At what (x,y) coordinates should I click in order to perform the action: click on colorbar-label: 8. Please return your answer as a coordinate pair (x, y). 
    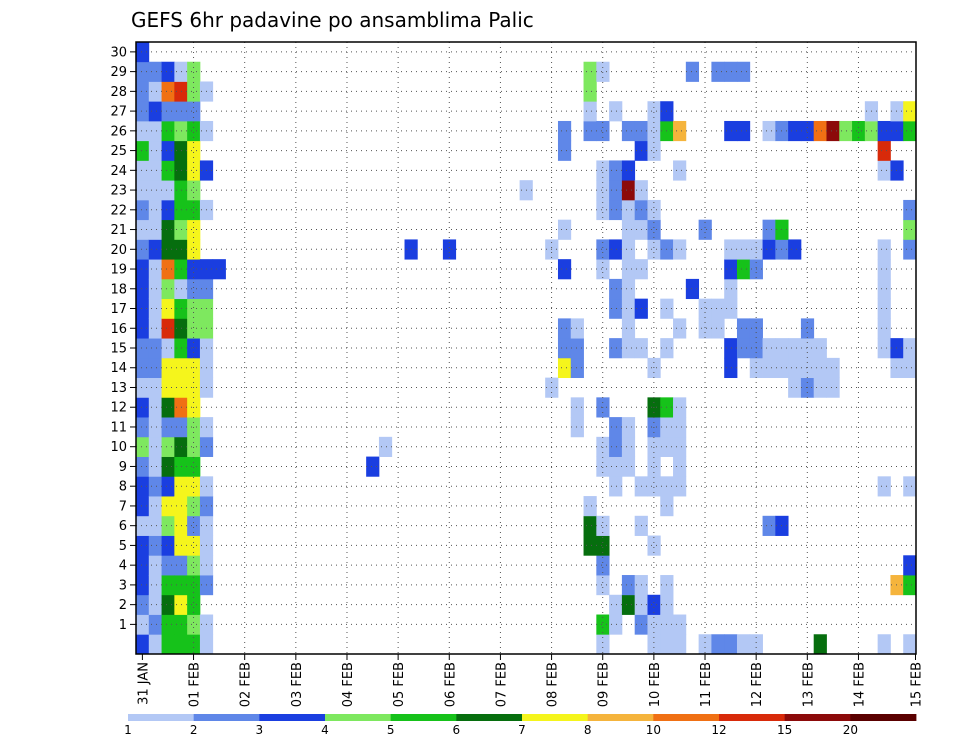
    Looking at the image, I should click on (588, 730).